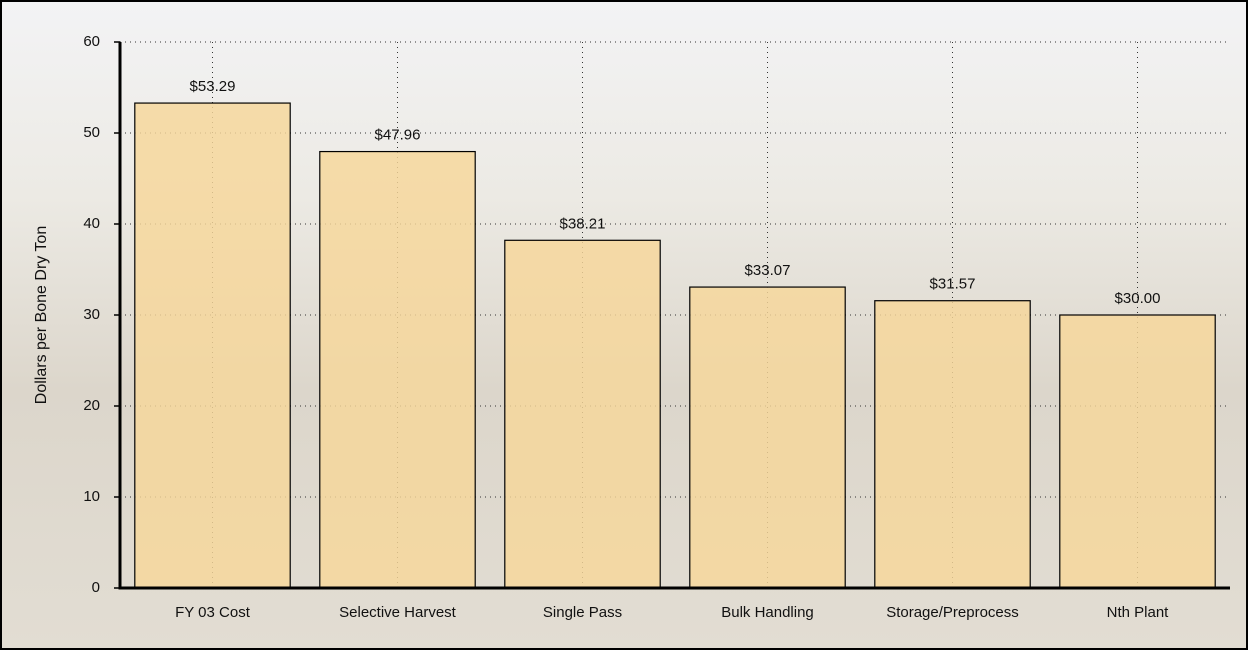 This screenshot has width=1248, height=650. Describe the element at coordinates (398, 135) in the screenshot. I see `value-label: $47.96` at that location.